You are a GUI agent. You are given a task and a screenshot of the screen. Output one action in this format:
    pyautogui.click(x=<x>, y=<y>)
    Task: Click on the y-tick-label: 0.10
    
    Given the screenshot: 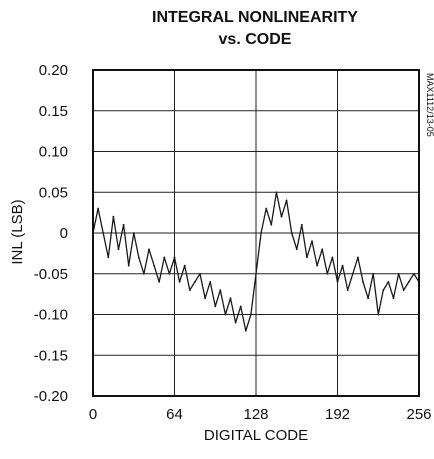 What is the action you would take?
    pyautogui.click(x=53, y=152)
    